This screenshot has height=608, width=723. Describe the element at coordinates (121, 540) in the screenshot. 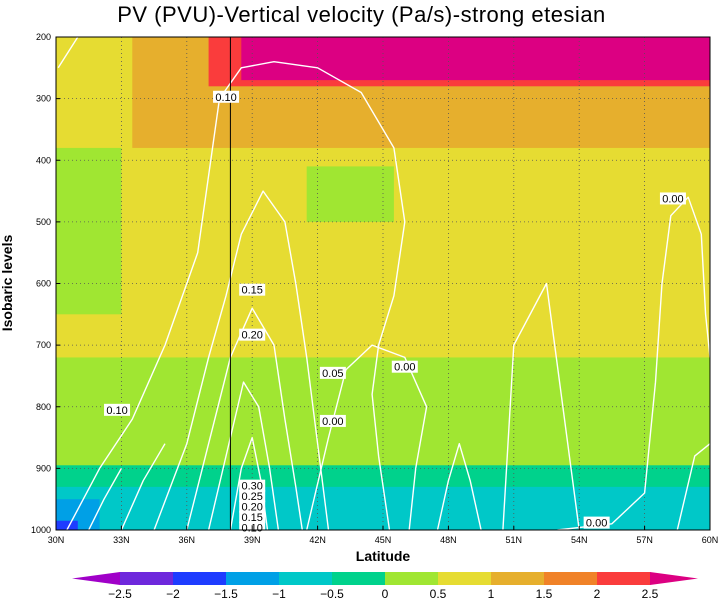

I see `x-tick-label: 33N` at that location.